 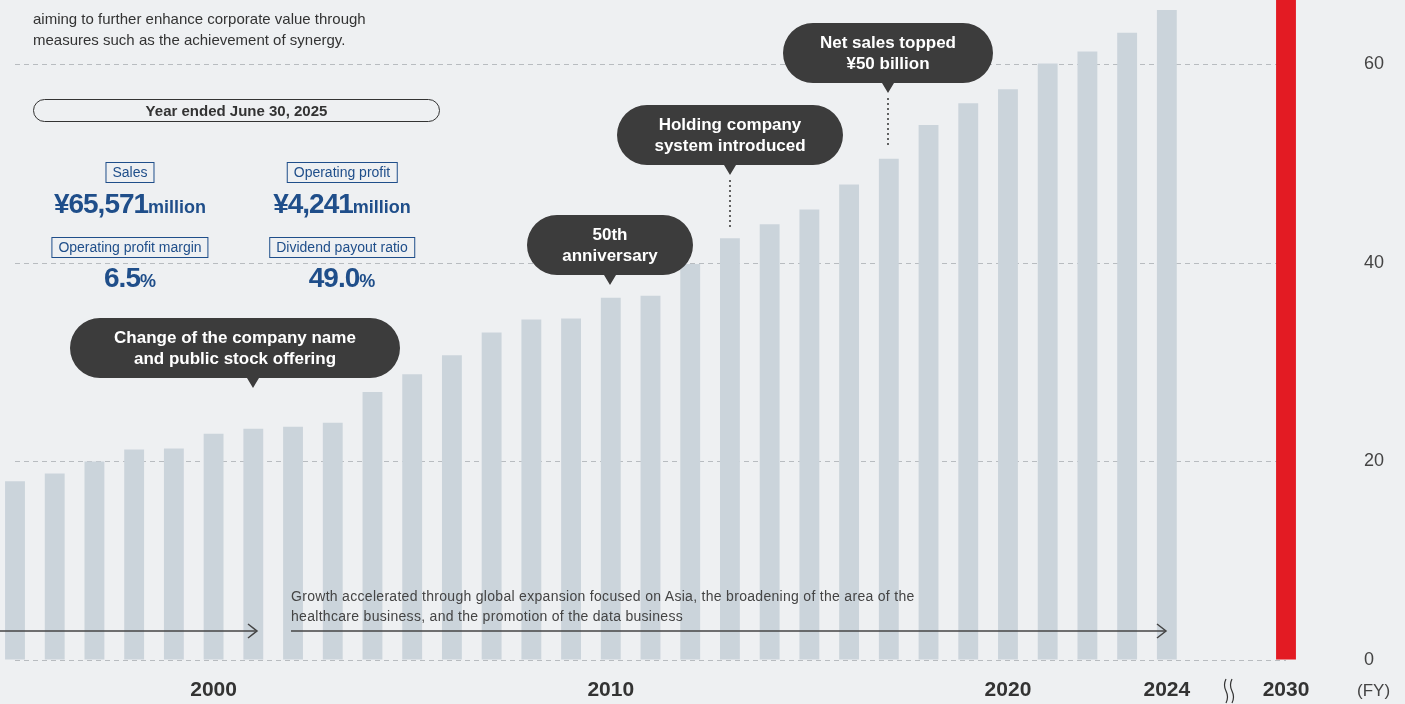 What do you see at coordinates (611, 689) in the screenshot?
I see `x-tick-label: 2010` at bounding box center [611, 689].